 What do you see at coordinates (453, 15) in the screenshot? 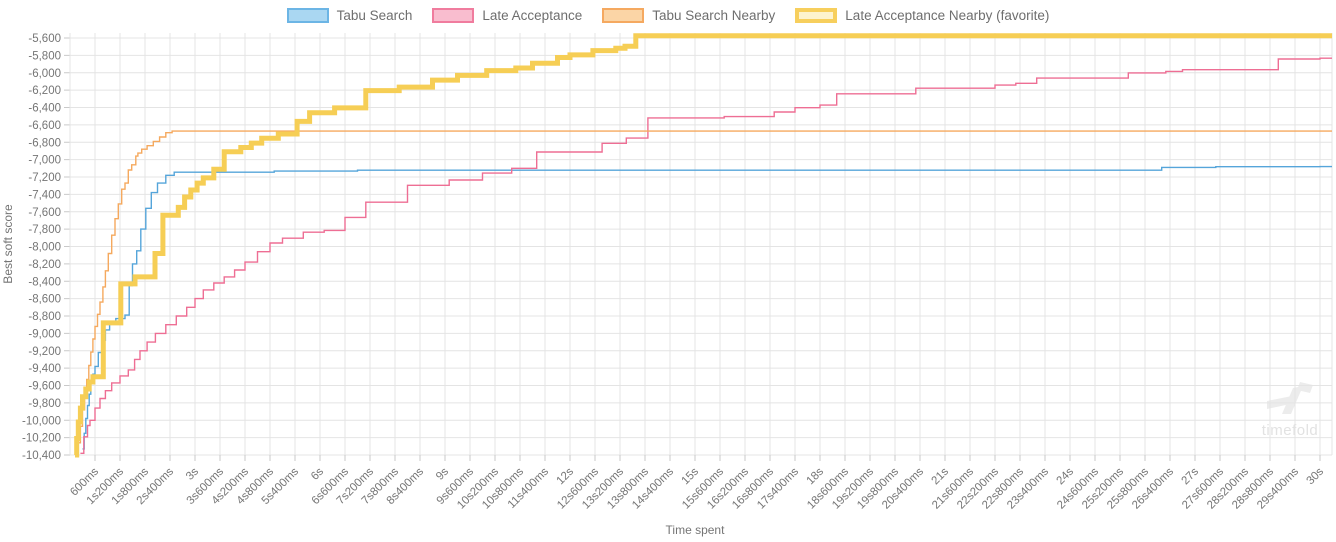
I see `legend-swatch-late-acceptance` at bounding box center [453, 15].